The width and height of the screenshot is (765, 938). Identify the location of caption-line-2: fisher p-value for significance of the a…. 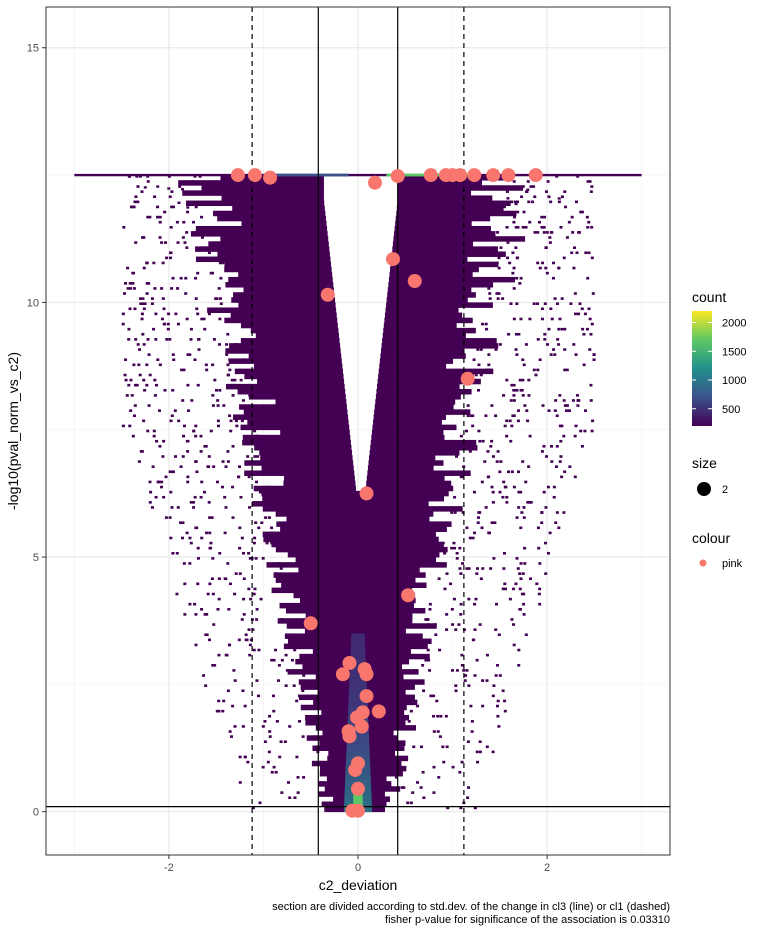
(527, 920).